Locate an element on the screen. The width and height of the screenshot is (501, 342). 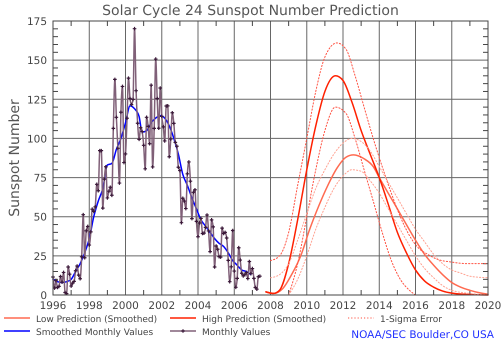
y-tick-label: 50 is located at coordinates (40, 218).